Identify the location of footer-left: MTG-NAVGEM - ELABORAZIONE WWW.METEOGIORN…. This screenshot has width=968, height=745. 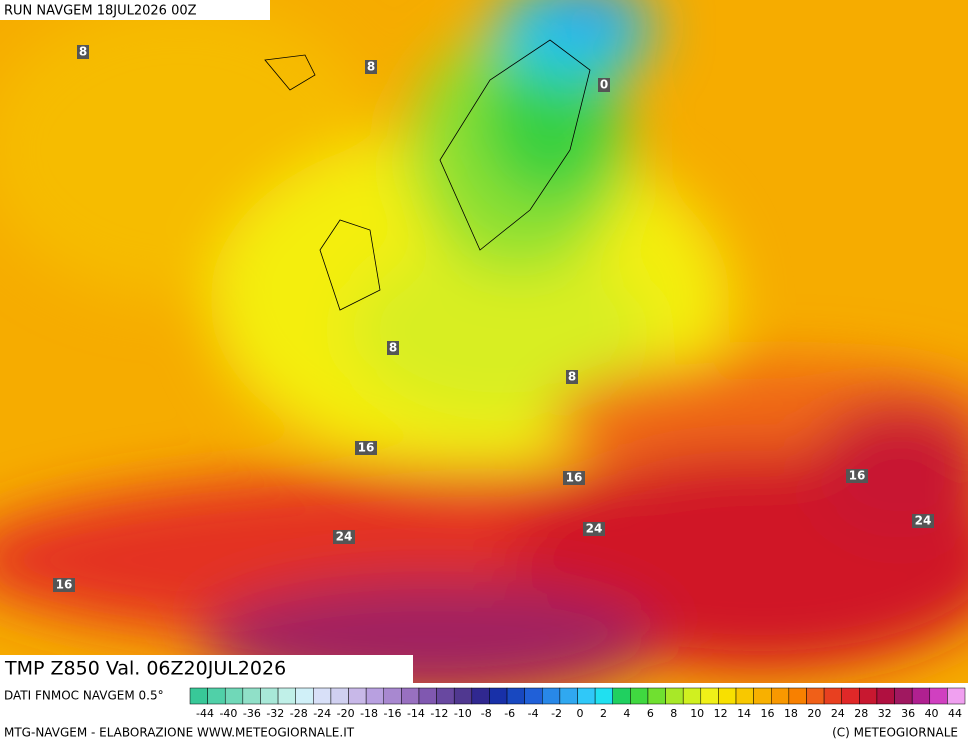
(179, 733).